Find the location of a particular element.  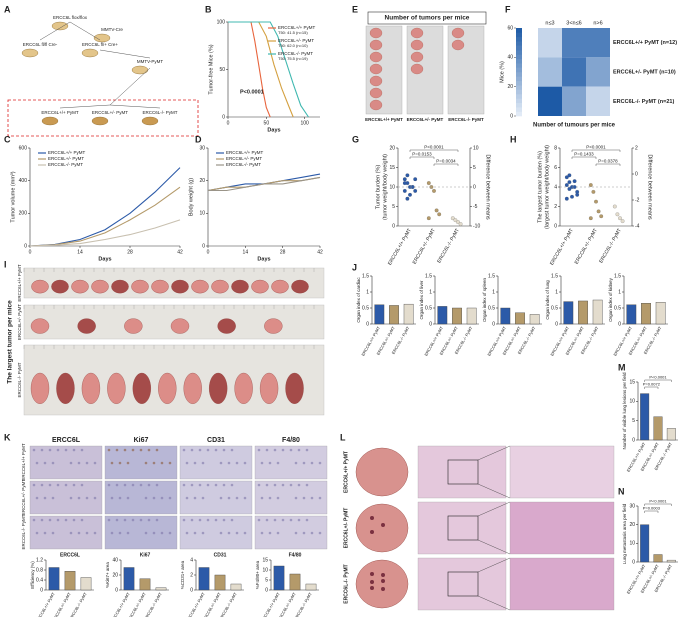

row-label: ERCC6L+/- PyMT (n=10) is located at coordinates (644, 72).